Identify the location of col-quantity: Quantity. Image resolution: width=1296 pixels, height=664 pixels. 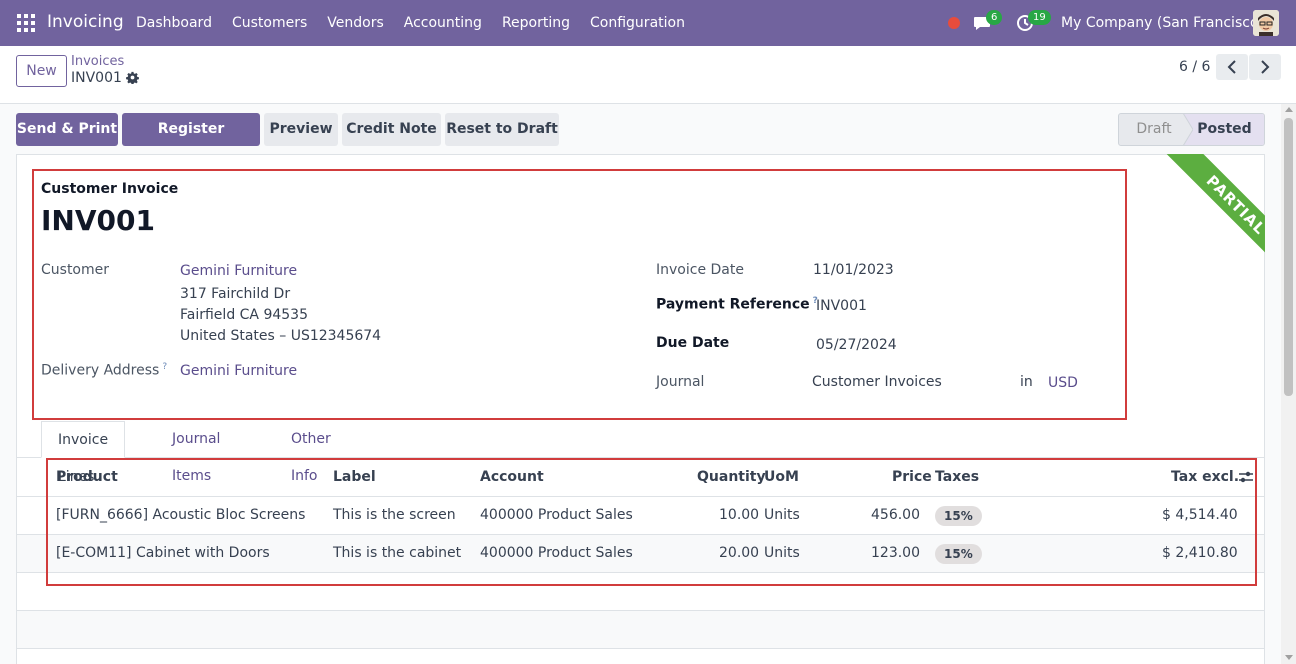
(731, 477).